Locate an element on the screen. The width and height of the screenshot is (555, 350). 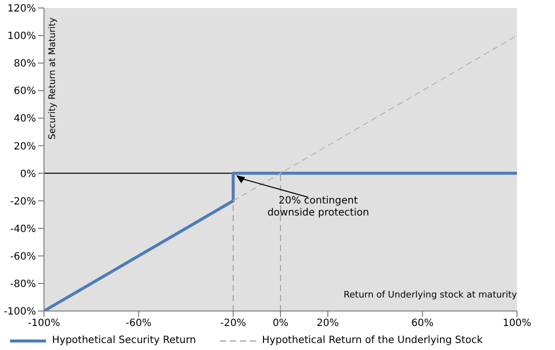
y-tick-label: 100% is located at coordinates (21, 36).